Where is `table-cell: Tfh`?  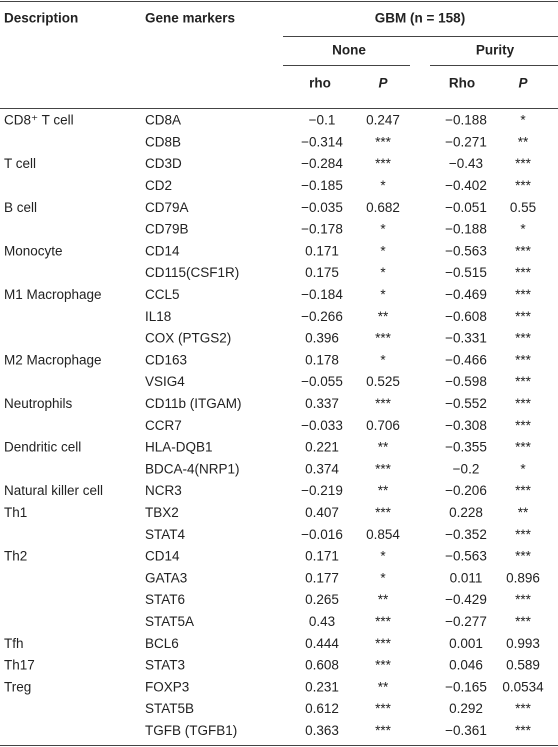 table-cell: Tfh is located at coordinates (14, 643).